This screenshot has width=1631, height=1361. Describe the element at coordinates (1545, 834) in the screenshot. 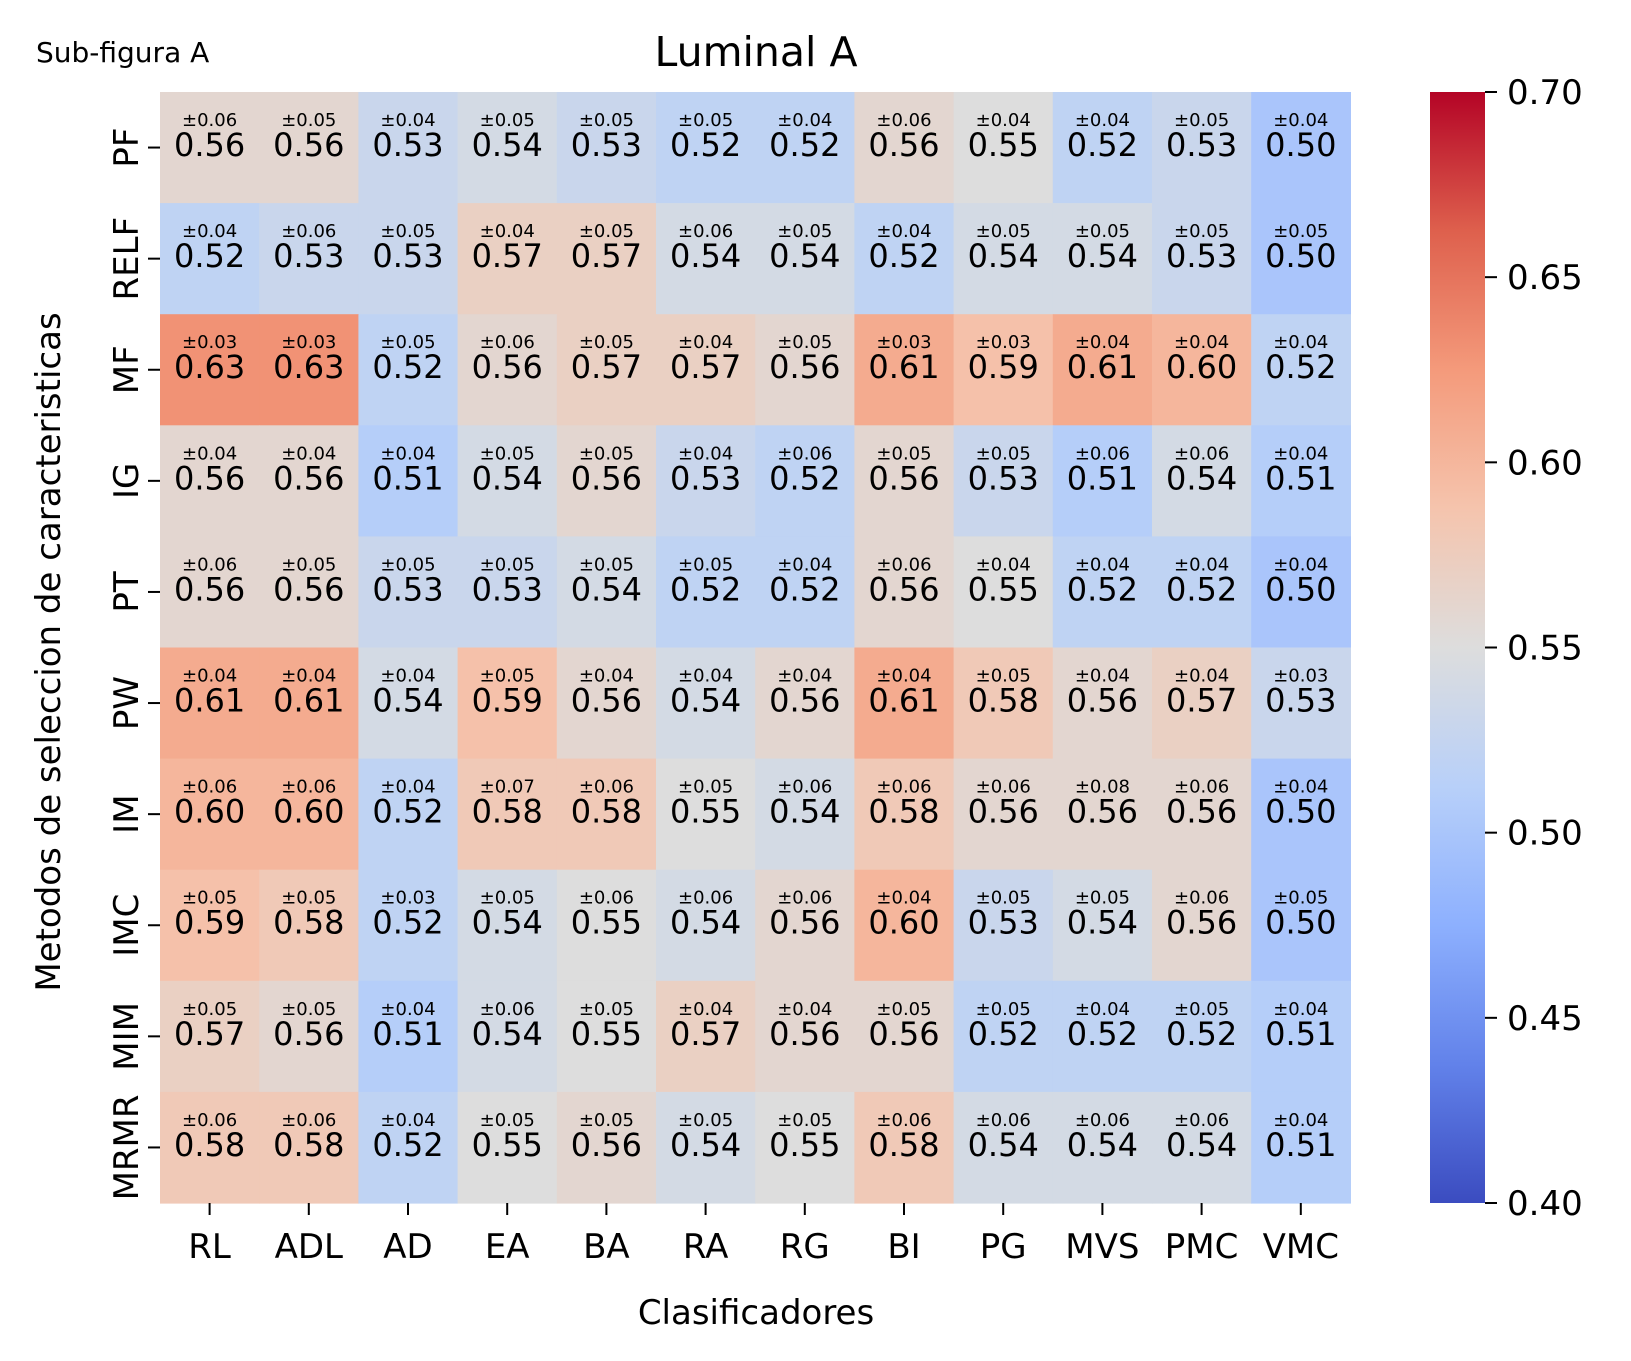

I see `colorbar-tick-label: 0.50` at that location.